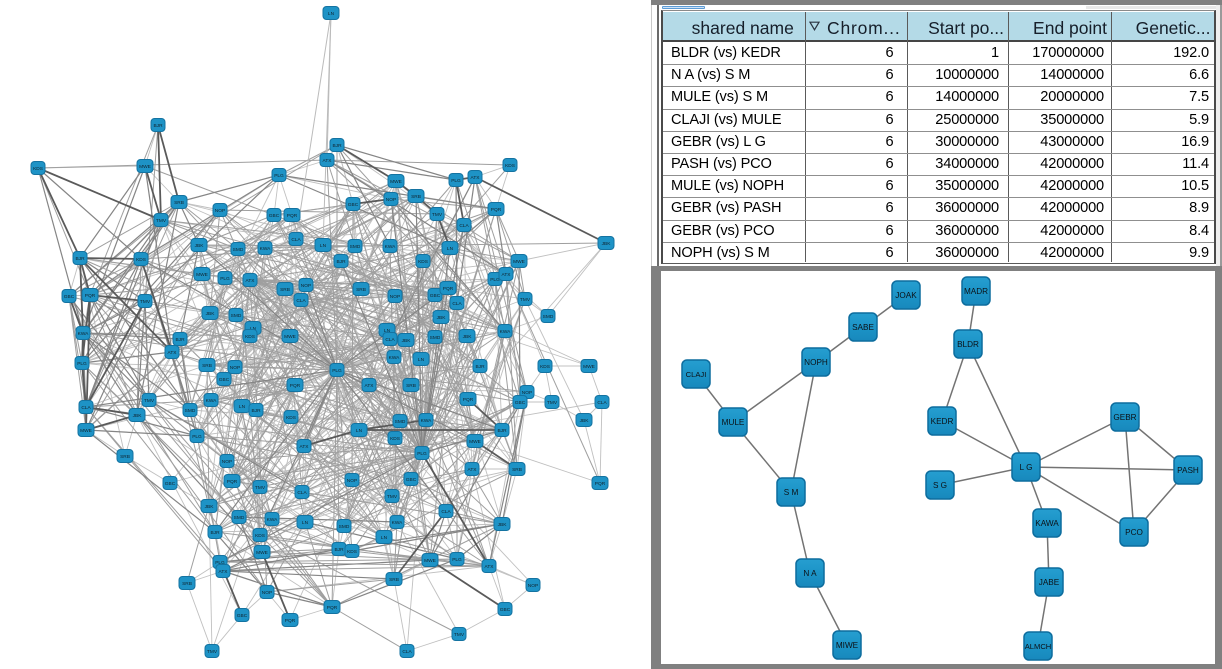 This screenshot has height=669, width=1222. I want to click on svg-text: CLAJI, so click(696, 374).